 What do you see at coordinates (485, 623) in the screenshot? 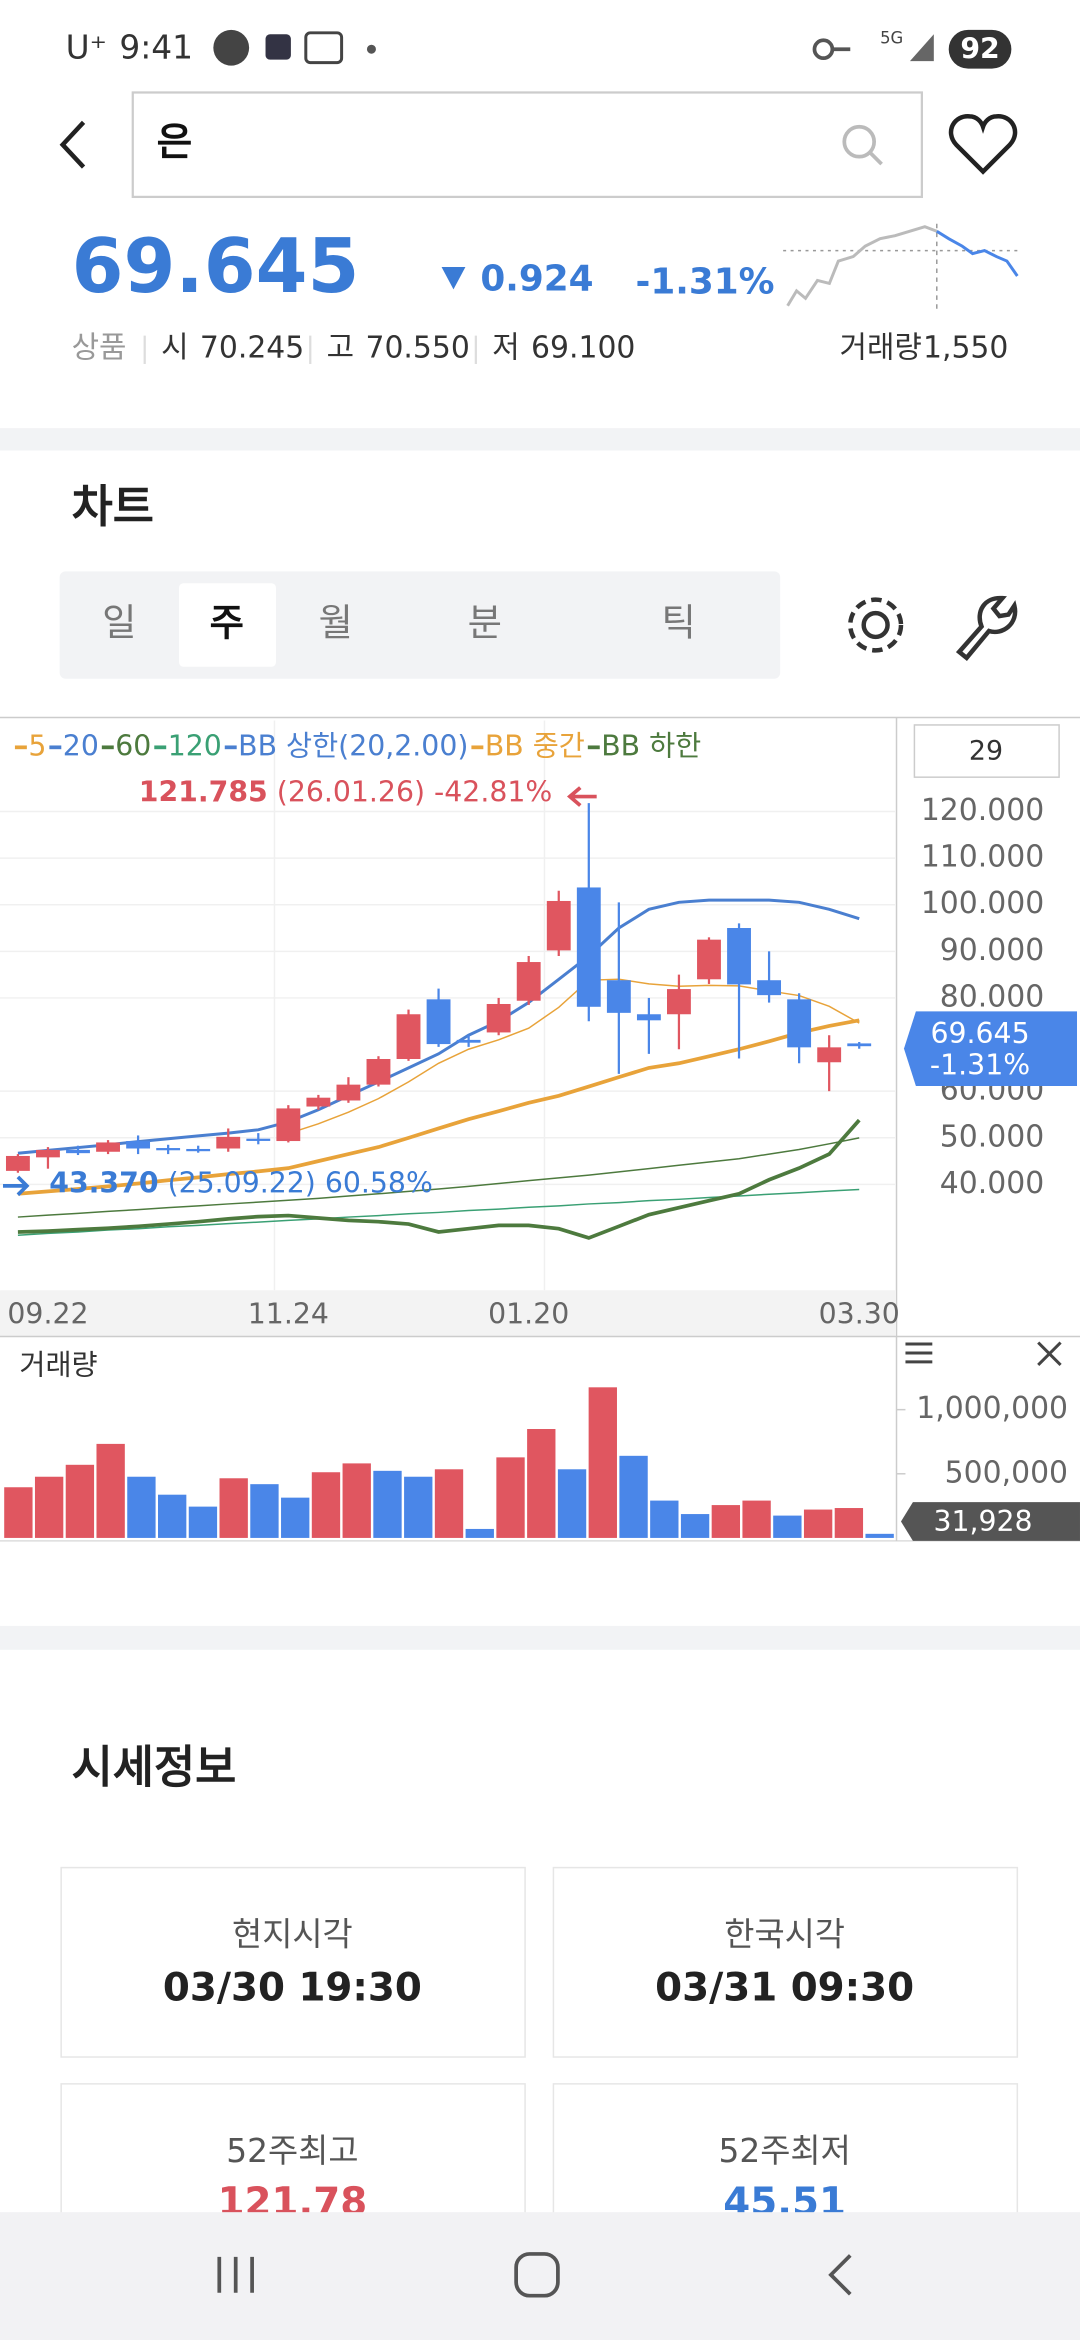
I see `tab: 분` at bounding box center [485, 623].